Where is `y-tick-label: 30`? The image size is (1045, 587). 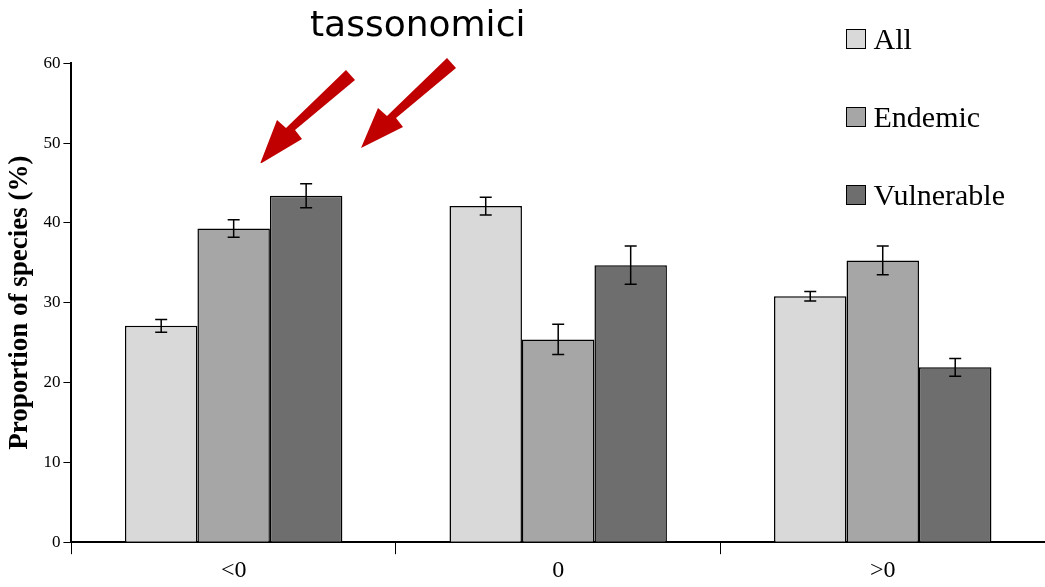
y-tick-label: 30 is located at coordinates (52, 302).